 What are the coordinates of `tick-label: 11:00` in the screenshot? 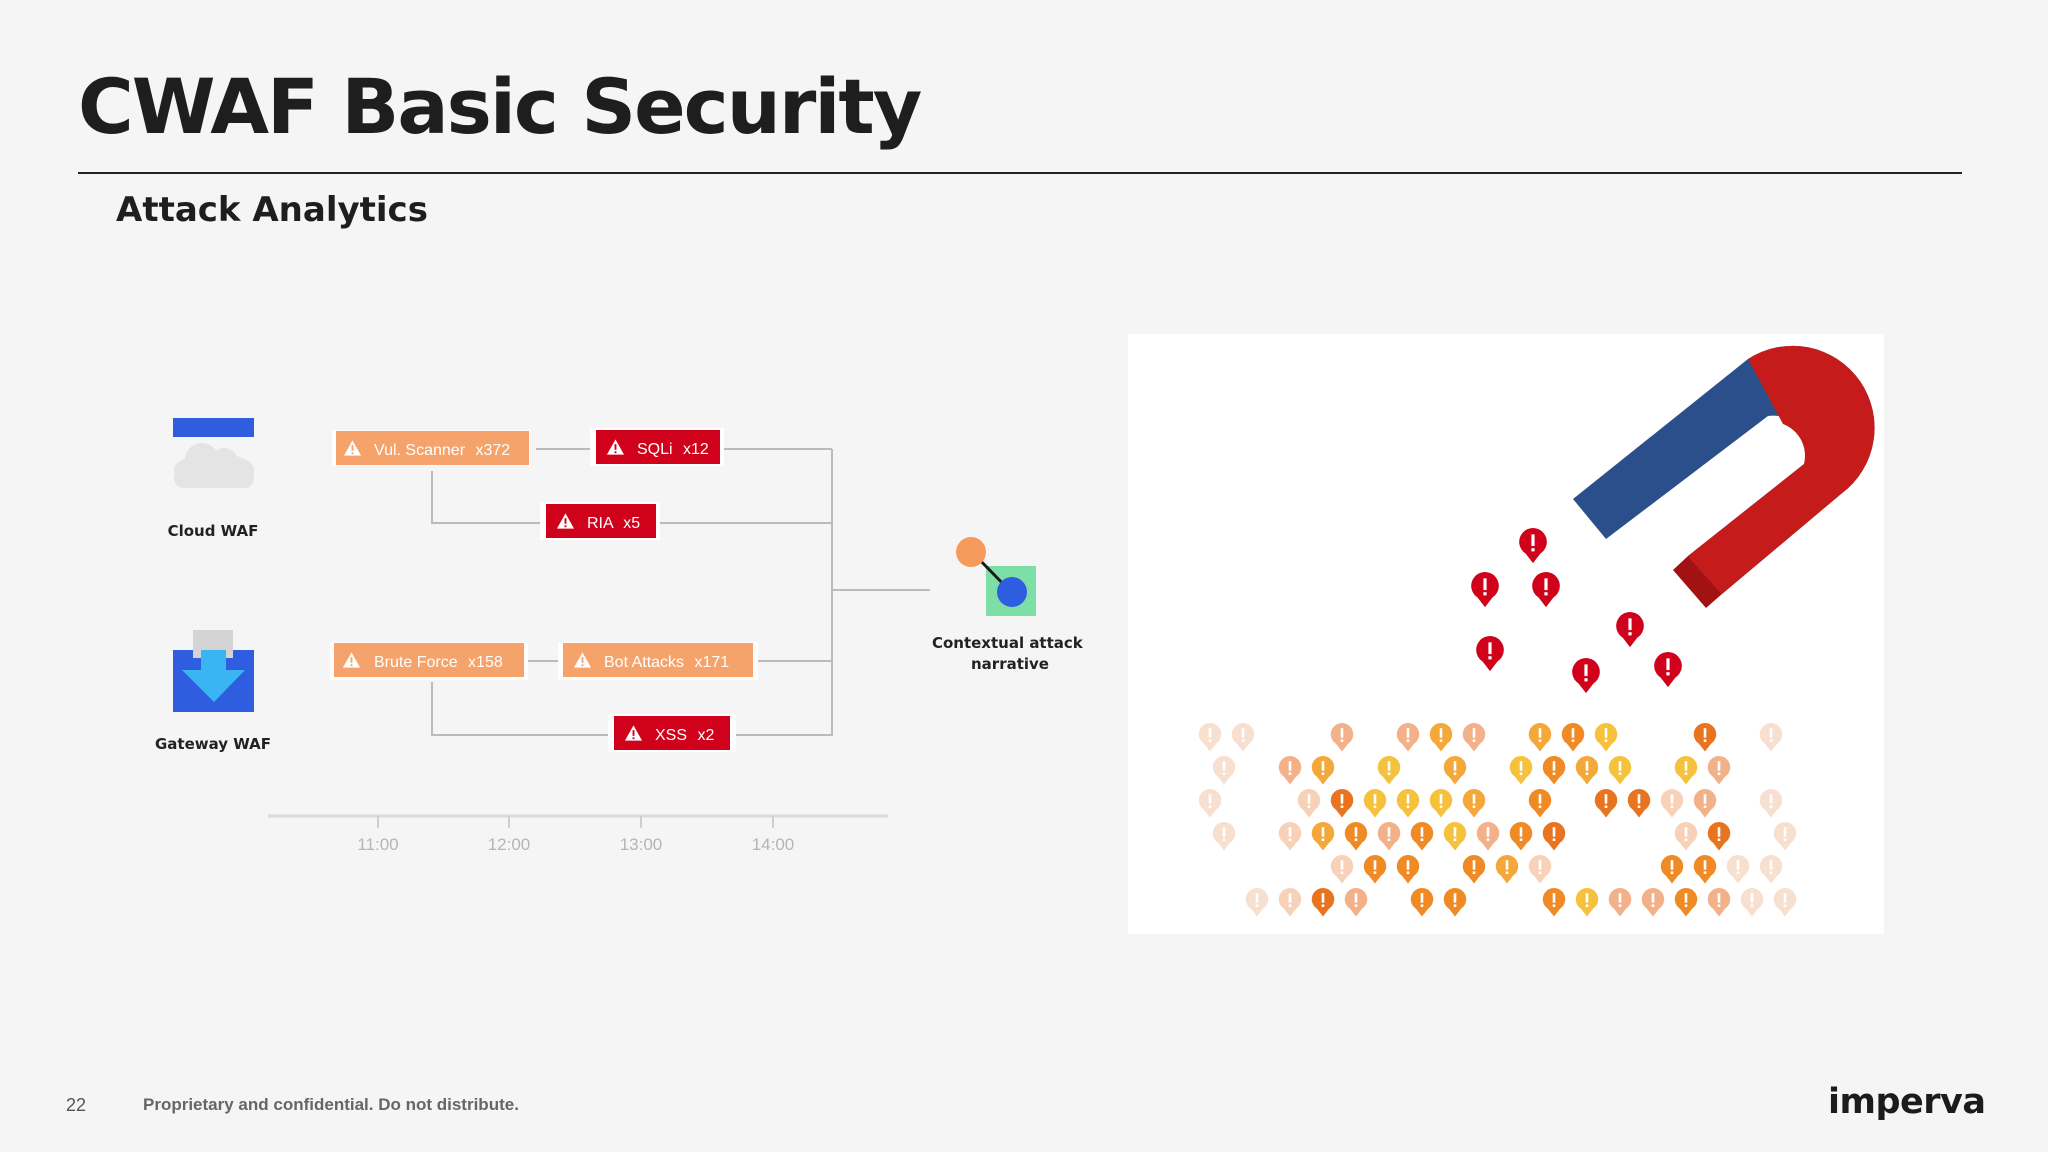 It's located at (377, 844).